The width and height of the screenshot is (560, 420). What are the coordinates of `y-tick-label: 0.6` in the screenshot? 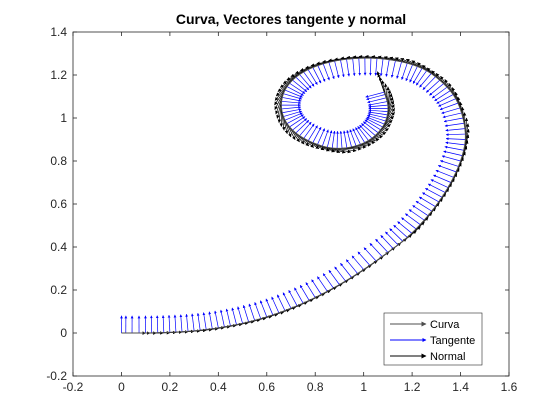 It's located at (58, 204).